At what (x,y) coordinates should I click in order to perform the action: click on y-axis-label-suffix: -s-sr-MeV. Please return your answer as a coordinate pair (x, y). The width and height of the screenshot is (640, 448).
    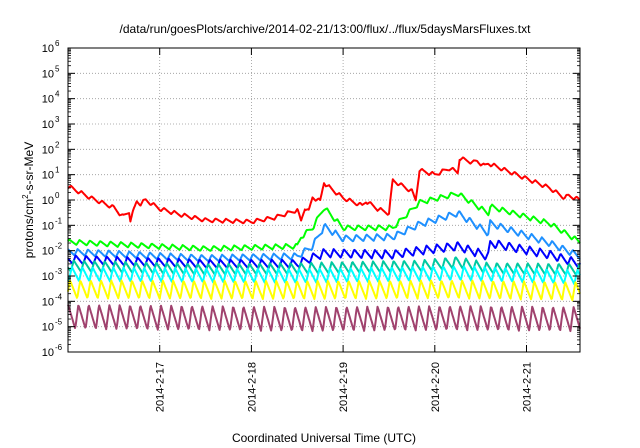
    Looking at the image, I should click on (29, 168).